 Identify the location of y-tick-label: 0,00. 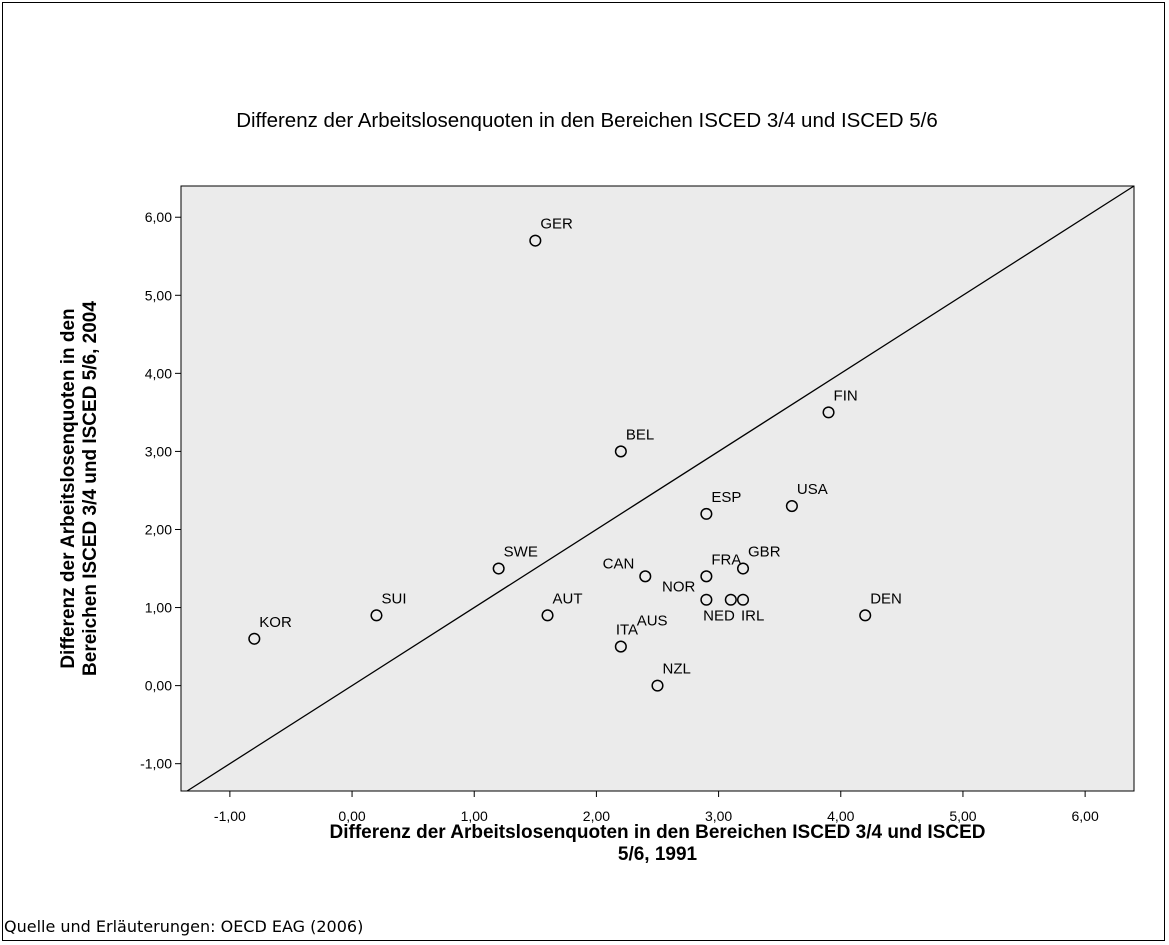
(158, 686).